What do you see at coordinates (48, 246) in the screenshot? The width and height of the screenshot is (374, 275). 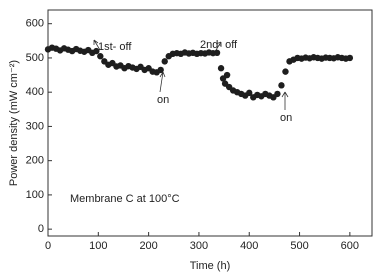 I see `x-tick-label: 0` at bounding box center [48, 246].